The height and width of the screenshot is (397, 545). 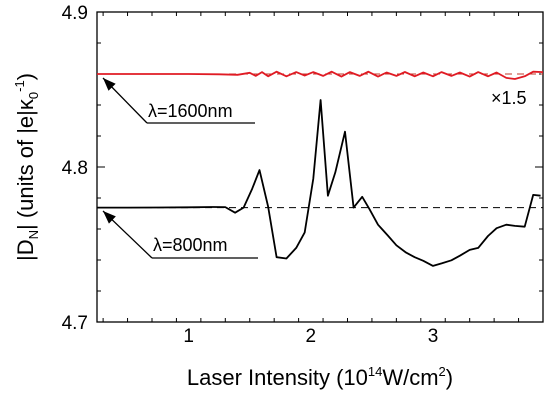 What do you see at coordinates (25, 164) in the screenshot?
I see `y-axis-title-mid: | (units of |e|κ` at bounding box center [25, 164].